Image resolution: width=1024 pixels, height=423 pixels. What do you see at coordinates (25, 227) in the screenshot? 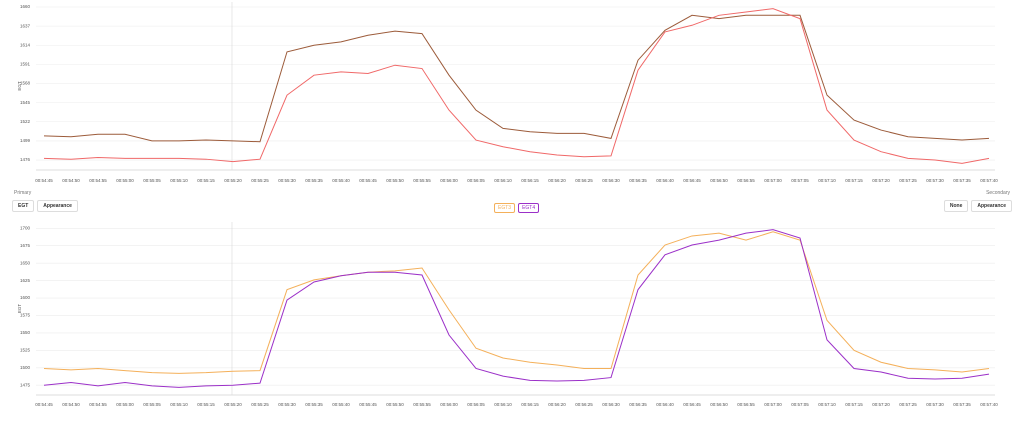
I see `y-tick-label: 1700` at bounding box center [25, 227].